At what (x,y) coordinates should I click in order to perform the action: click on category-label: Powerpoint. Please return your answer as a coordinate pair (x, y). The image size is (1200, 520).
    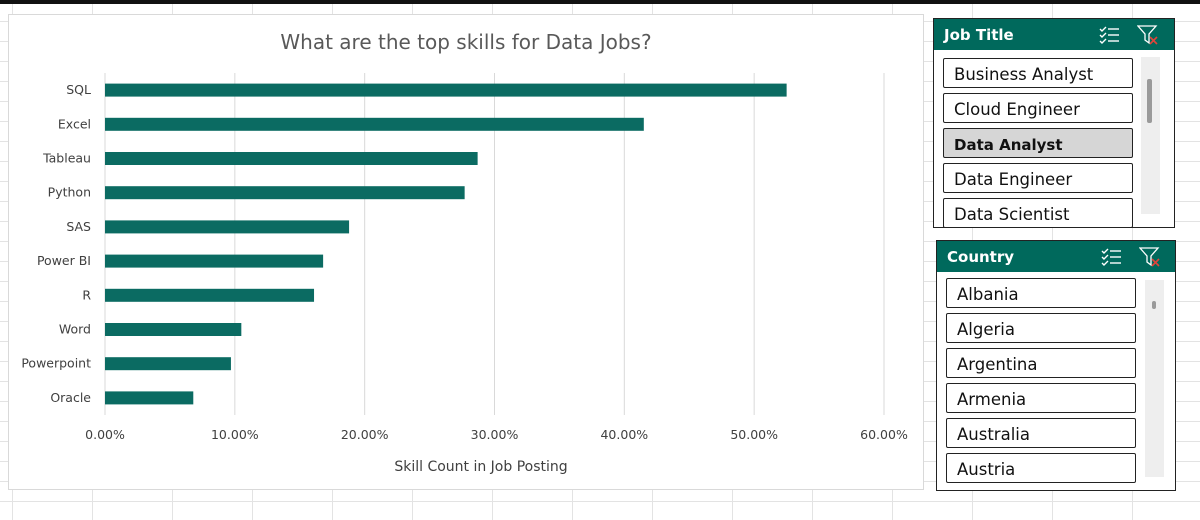
    Looking at the image, I should click on (56, 363).